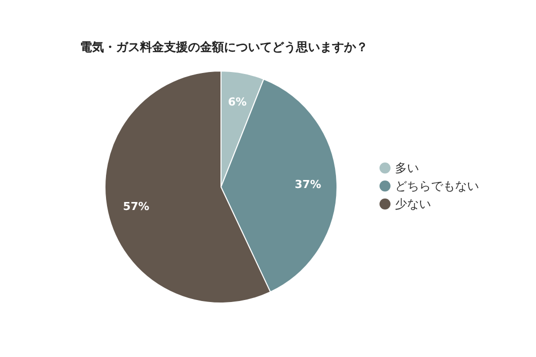 This screenshot has height=357, width=536. Describe the element at coordinates (224, 47) in the screenshot. I see `chart-title: 電気・ガス料金支援の金額についてどう思いますか？` at that location.